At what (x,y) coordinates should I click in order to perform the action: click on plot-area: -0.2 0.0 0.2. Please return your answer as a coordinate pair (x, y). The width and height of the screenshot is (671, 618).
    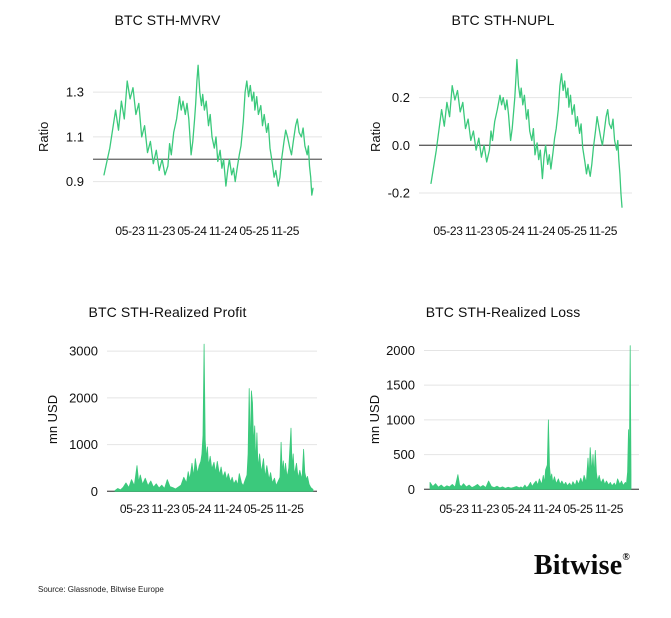
    Looking at the image, I should click on (510, 133).